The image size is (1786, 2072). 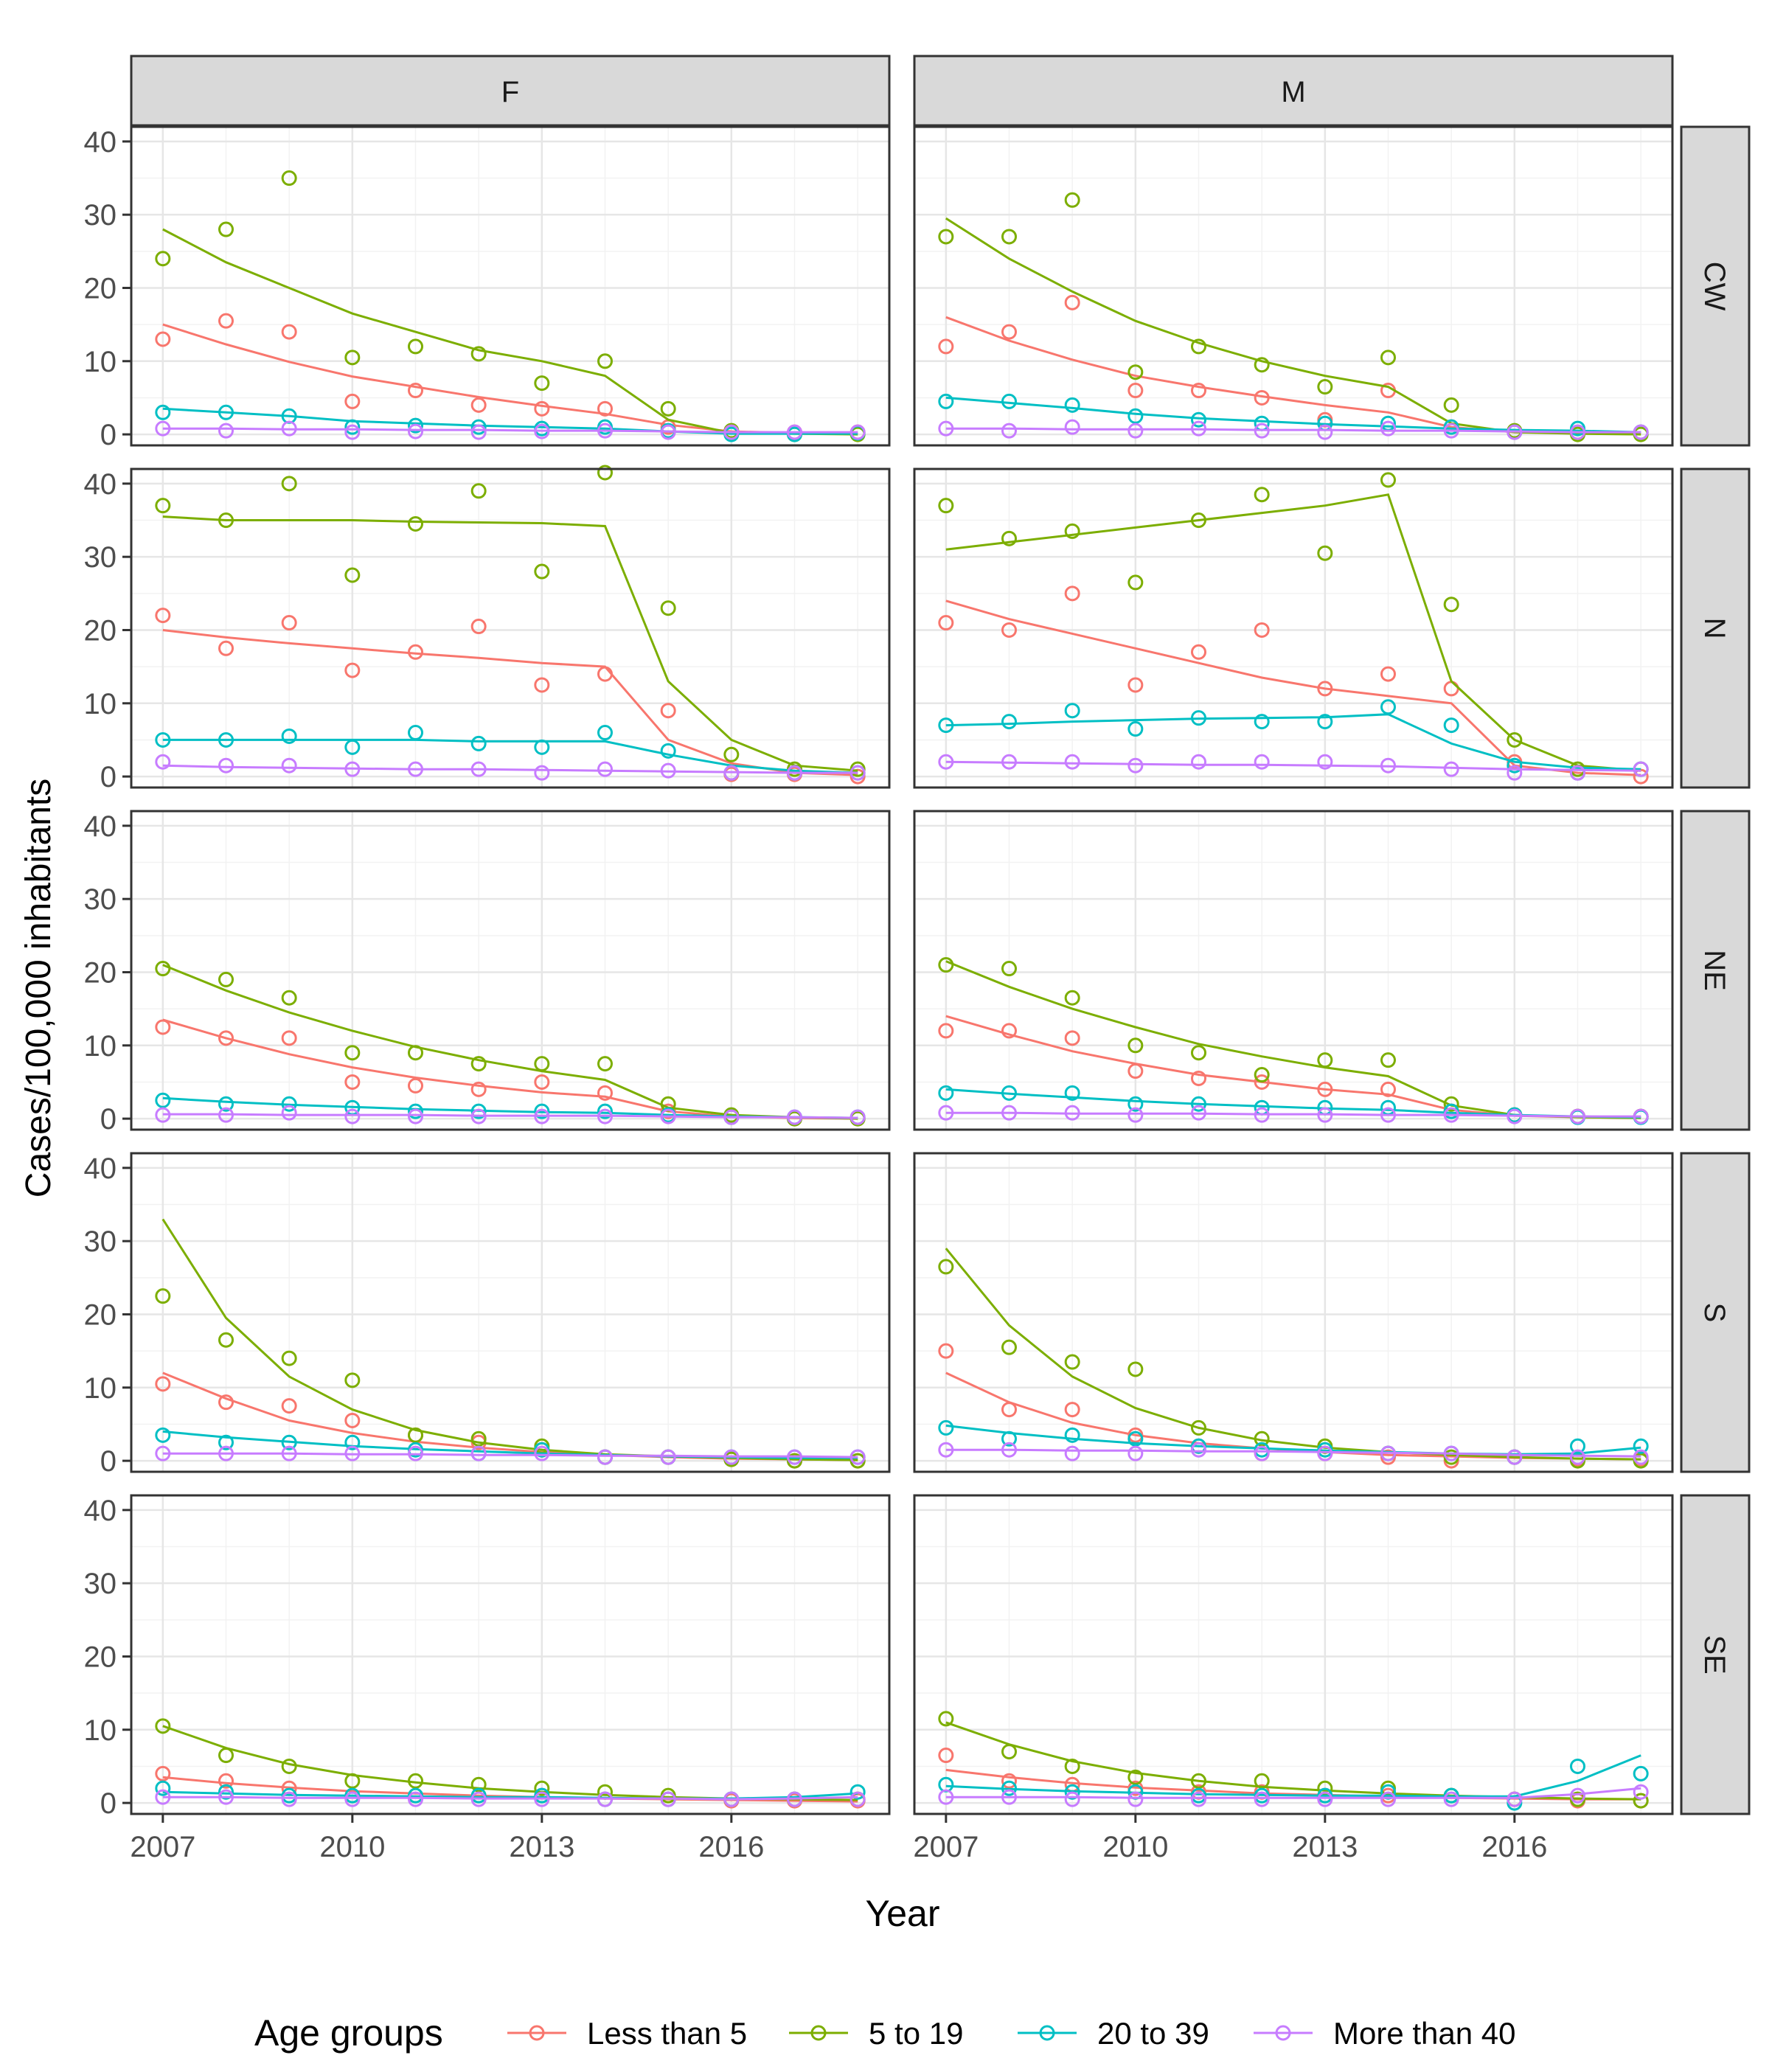 I want to click on legend-label-5-to-19: 5 to 19, so click(x=916, y=2033).